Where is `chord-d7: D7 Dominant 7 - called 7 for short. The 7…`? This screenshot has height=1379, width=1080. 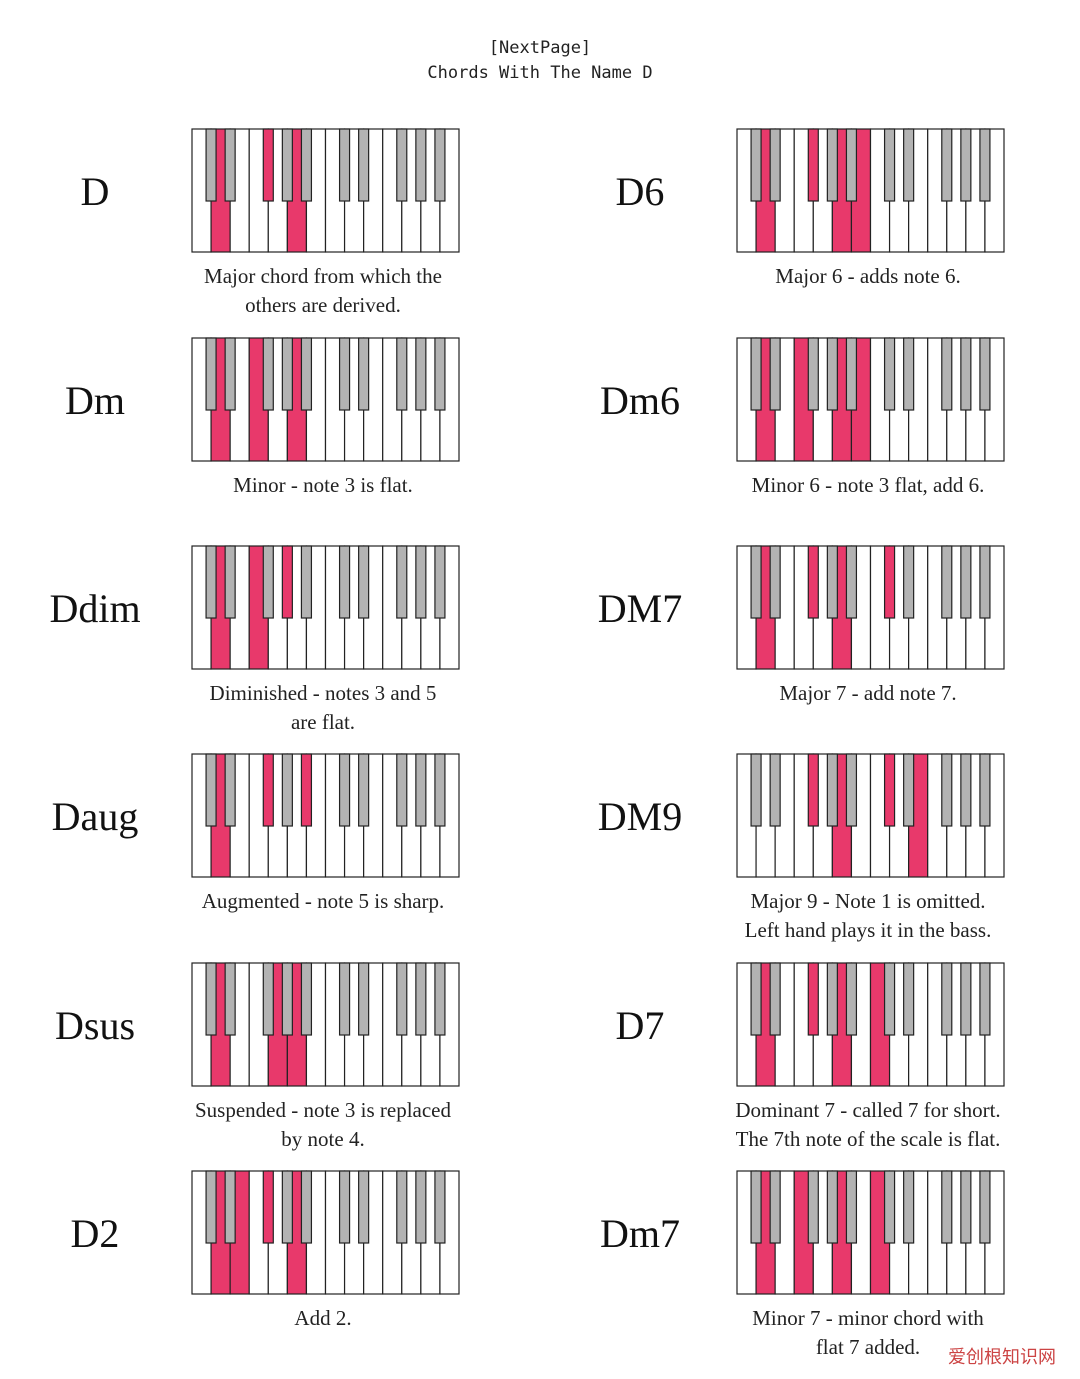 chord-d7: D7 Dominant 7 - called 7 for short. The 7… is located at coordinates (502, 1066).